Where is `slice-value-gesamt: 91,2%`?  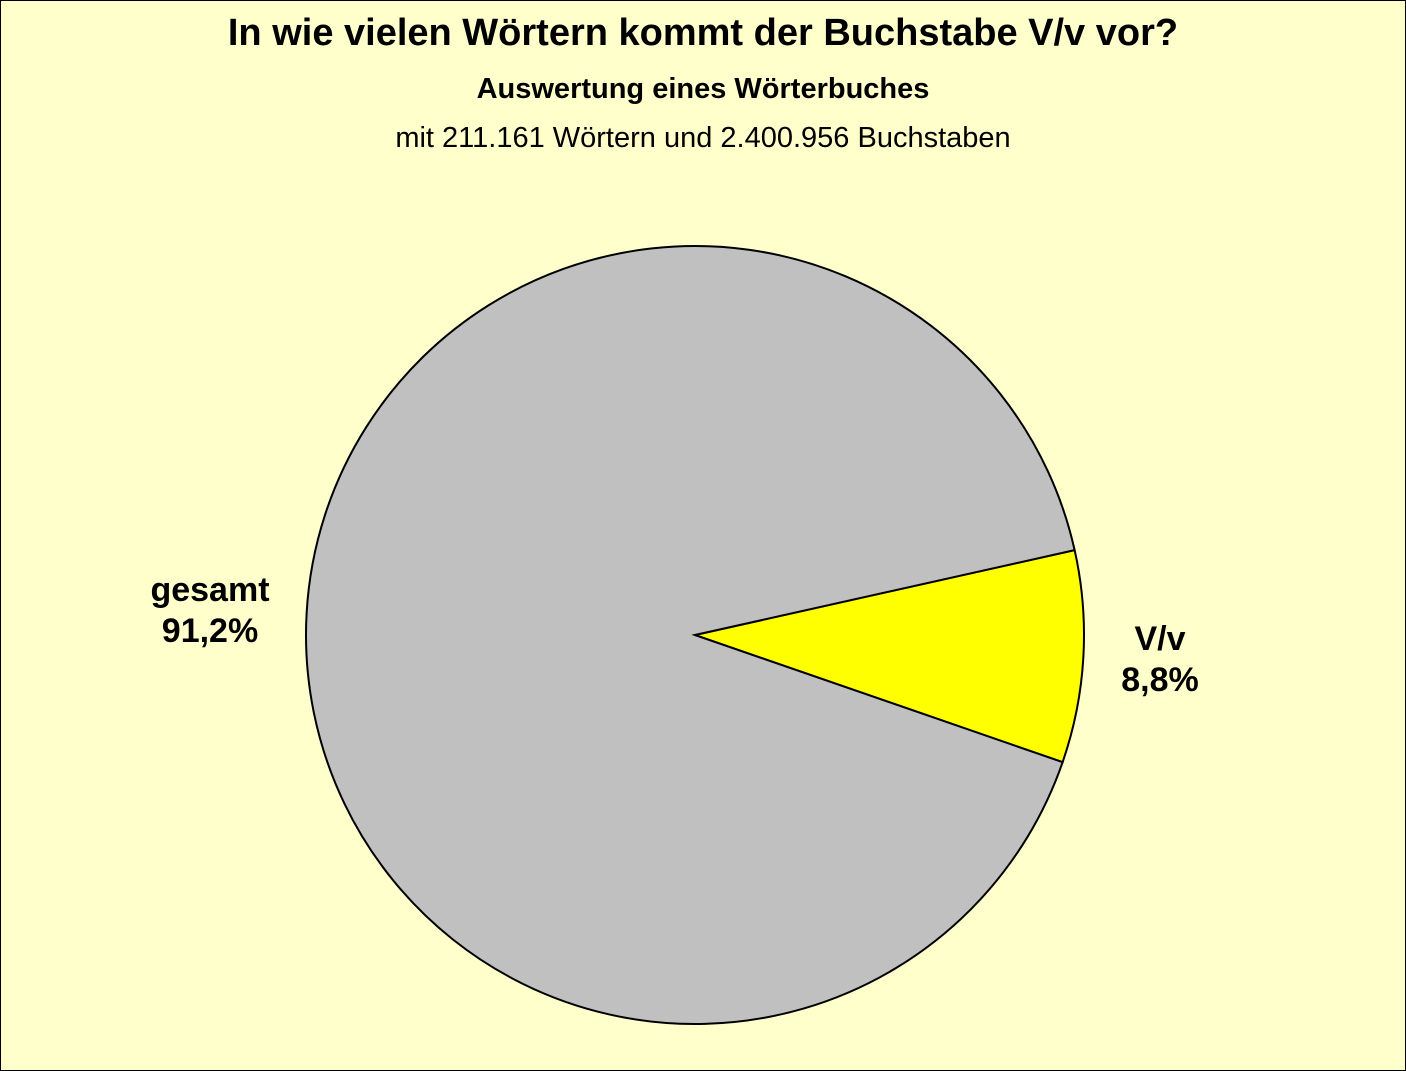 slice-value-gesamt: 91,2% is located at coordinates (210, 631).